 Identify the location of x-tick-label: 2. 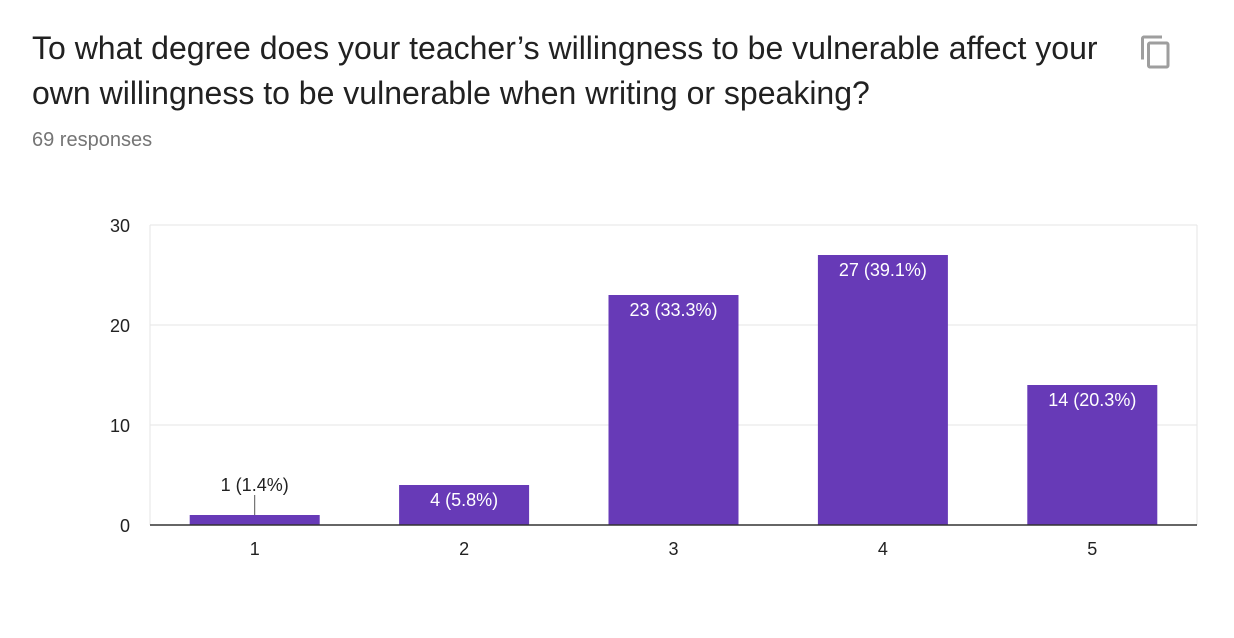
(464, 549).